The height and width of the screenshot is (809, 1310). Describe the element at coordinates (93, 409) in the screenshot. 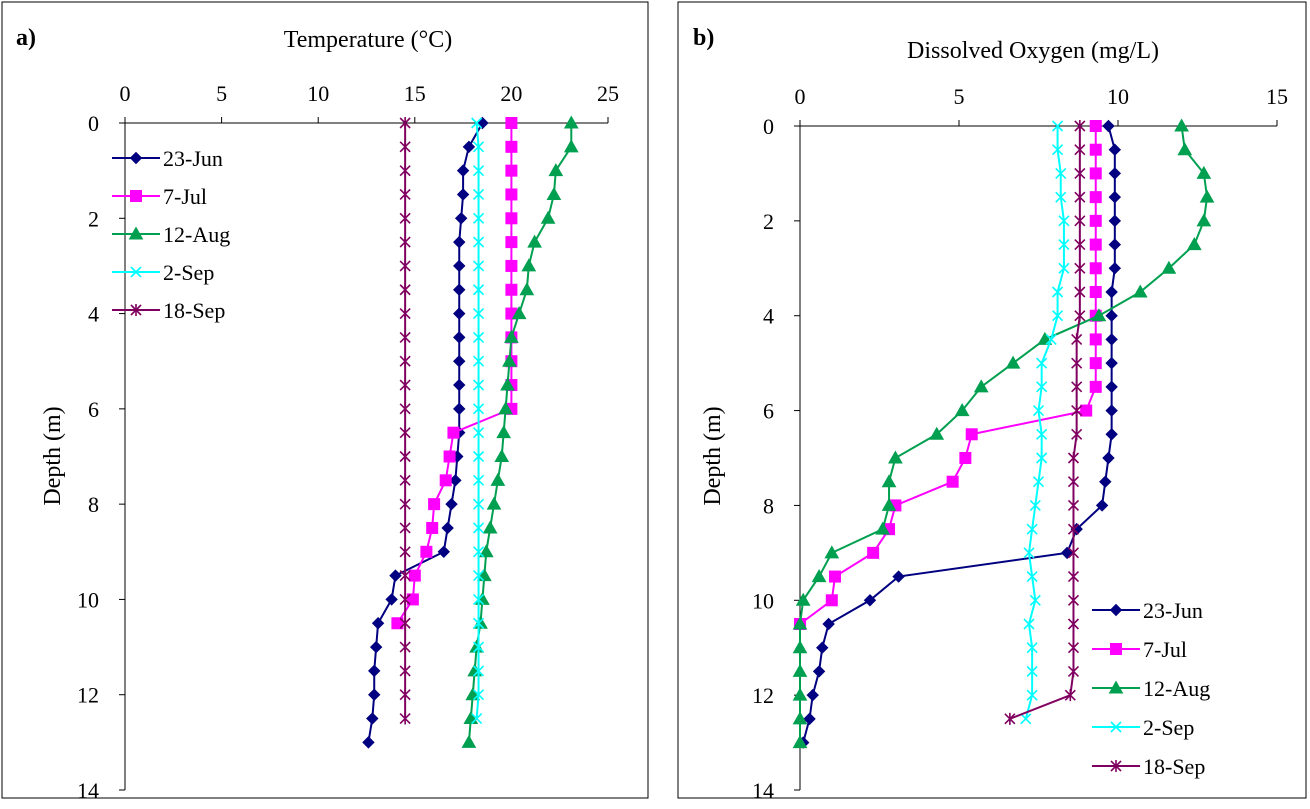

I see `y-tick-label: 6` at that location.